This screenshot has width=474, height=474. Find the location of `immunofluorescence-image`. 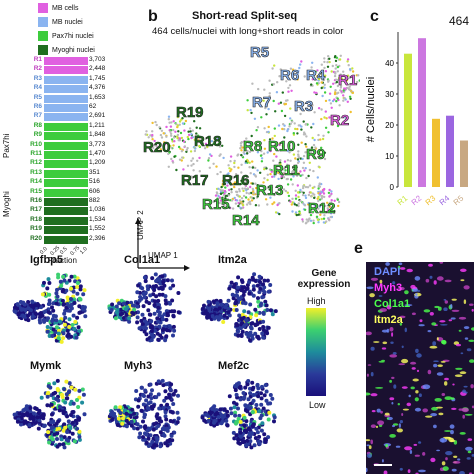

immunofluorescence-image is located at coordinates (420, 368).